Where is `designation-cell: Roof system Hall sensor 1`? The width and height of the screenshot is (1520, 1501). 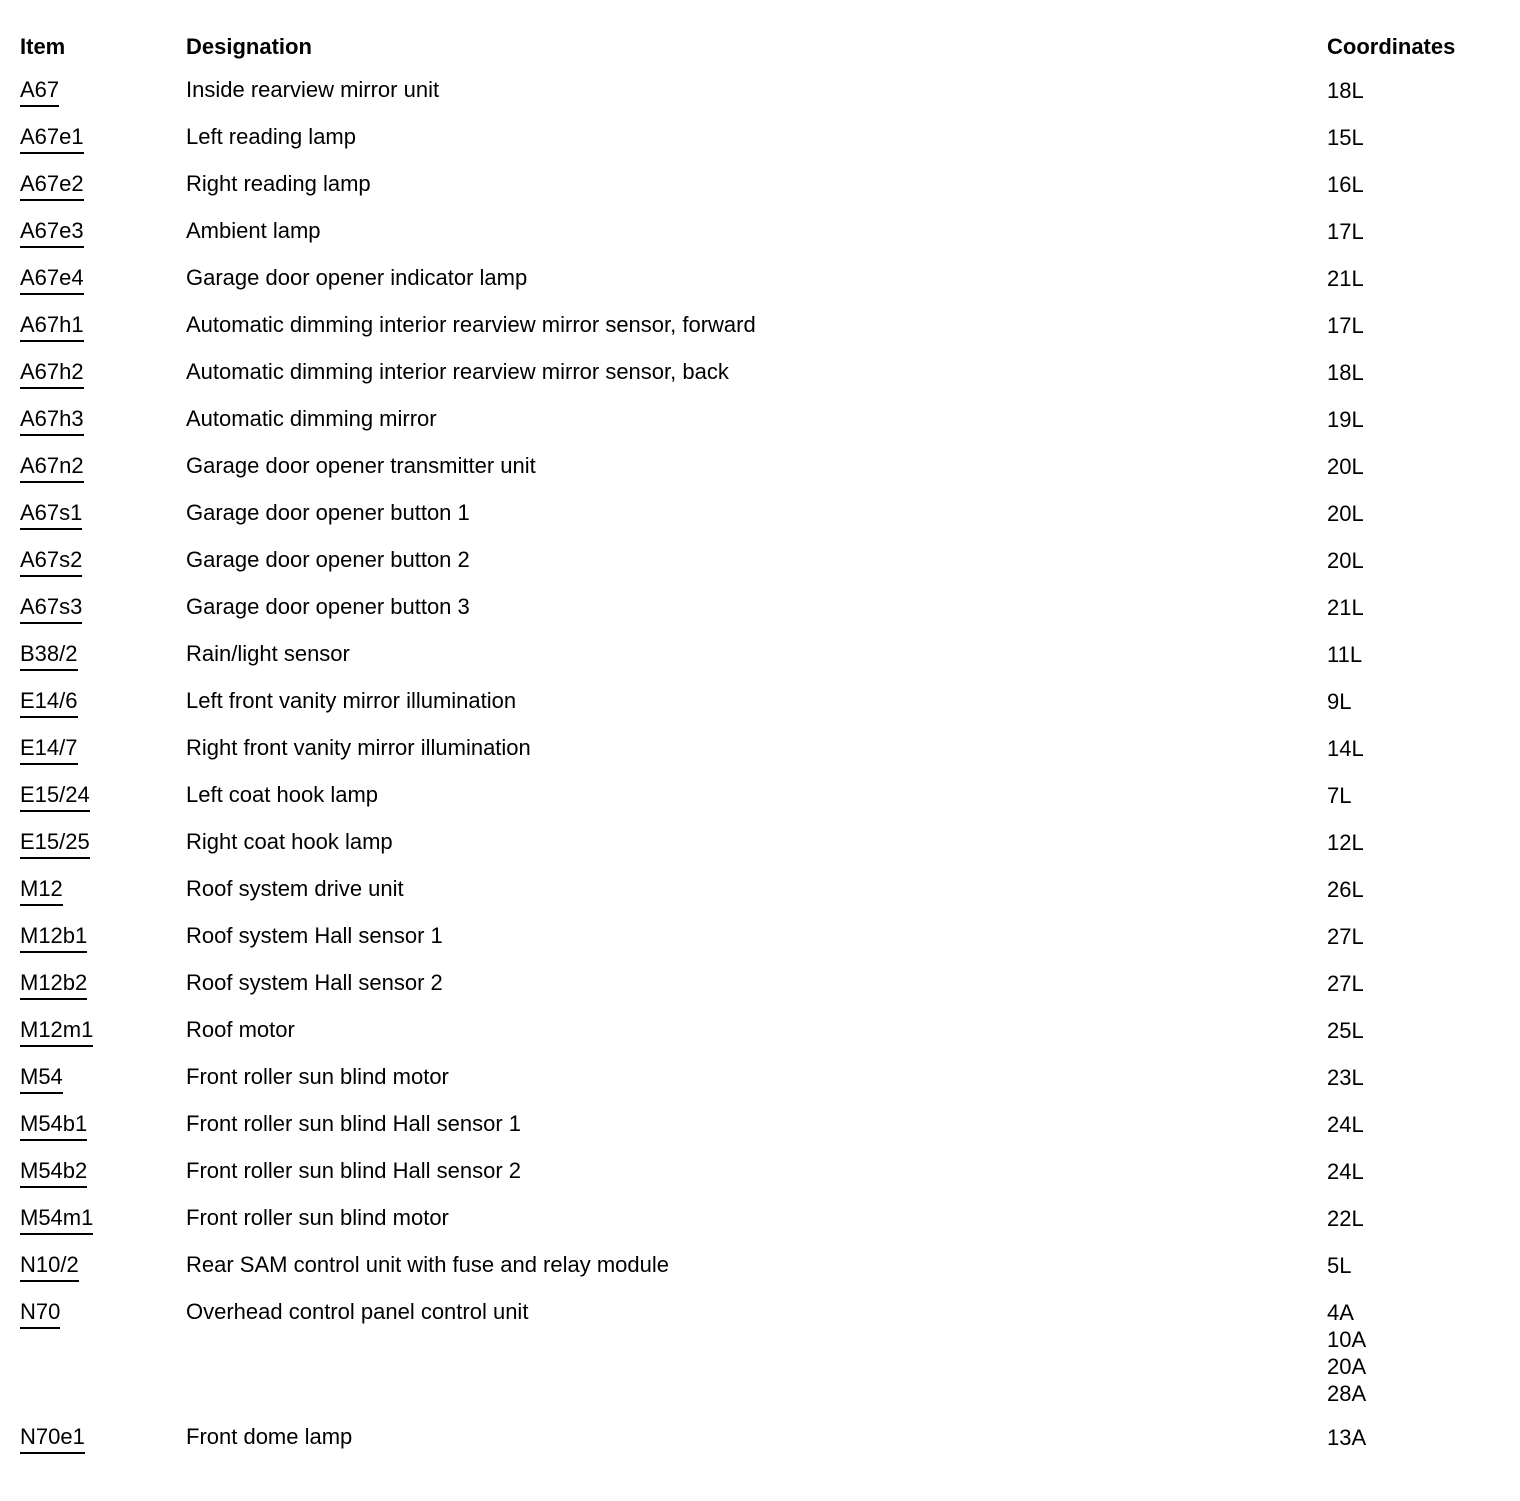 designation-cell: Roof system Hall sensor 1 is located at coordinates (314, 935).